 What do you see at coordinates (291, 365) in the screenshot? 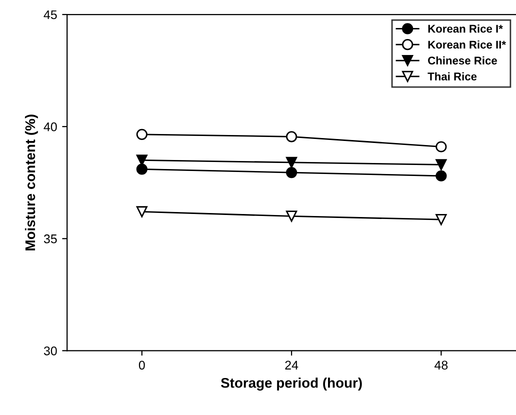
I see `x-tick-label: 24` at bounding box center [291, 365].